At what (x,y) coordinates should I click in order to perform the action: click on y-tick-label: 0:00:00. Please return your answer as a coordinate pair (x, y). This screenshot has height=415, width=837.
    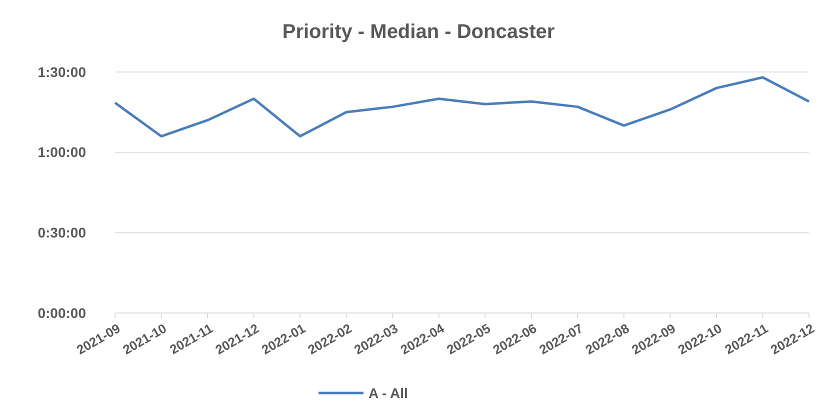
    Looking at the image, I should click on (62, 312).